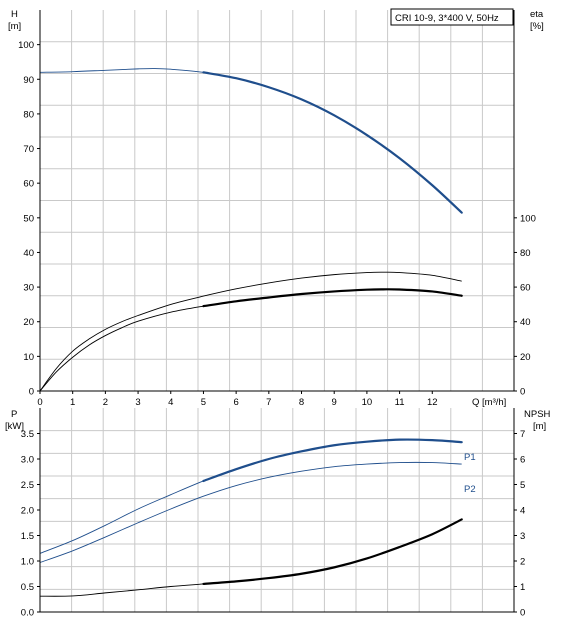 This screenshot has height=632, width=561. What do you see at coordinates (28, 184) in the screenshot?
I see `head-left-tick-label: 60` at bounding box center [28, 184].